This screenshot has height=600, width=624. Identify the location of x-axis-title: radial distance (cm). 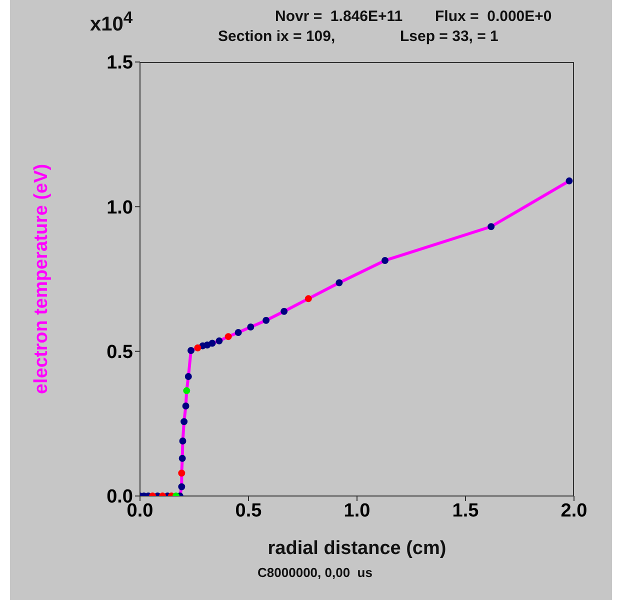
(357, 549).